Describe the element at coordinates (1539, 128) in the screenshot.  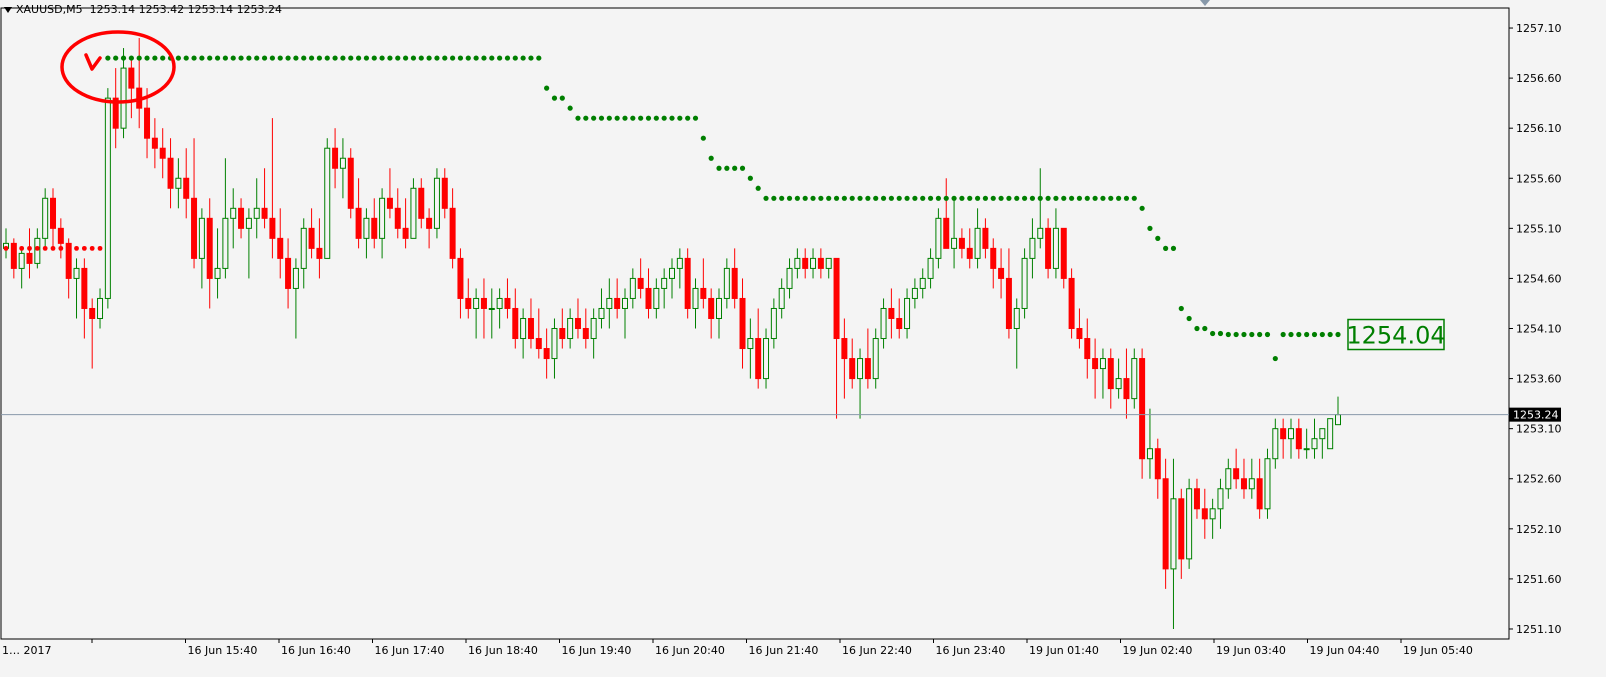
I see `y-tick-label: 1256.10` at that location.